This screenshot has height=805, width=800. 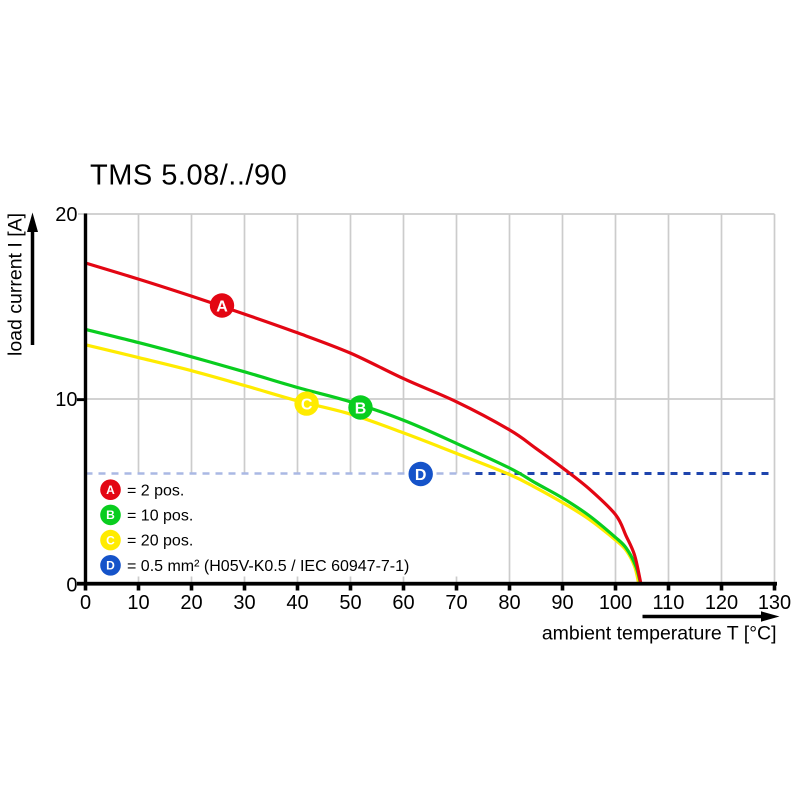 What do you see at coordinates (721, 603) in the screenshot?
I see `svg-text: 120` at bounding box center [721, 603].